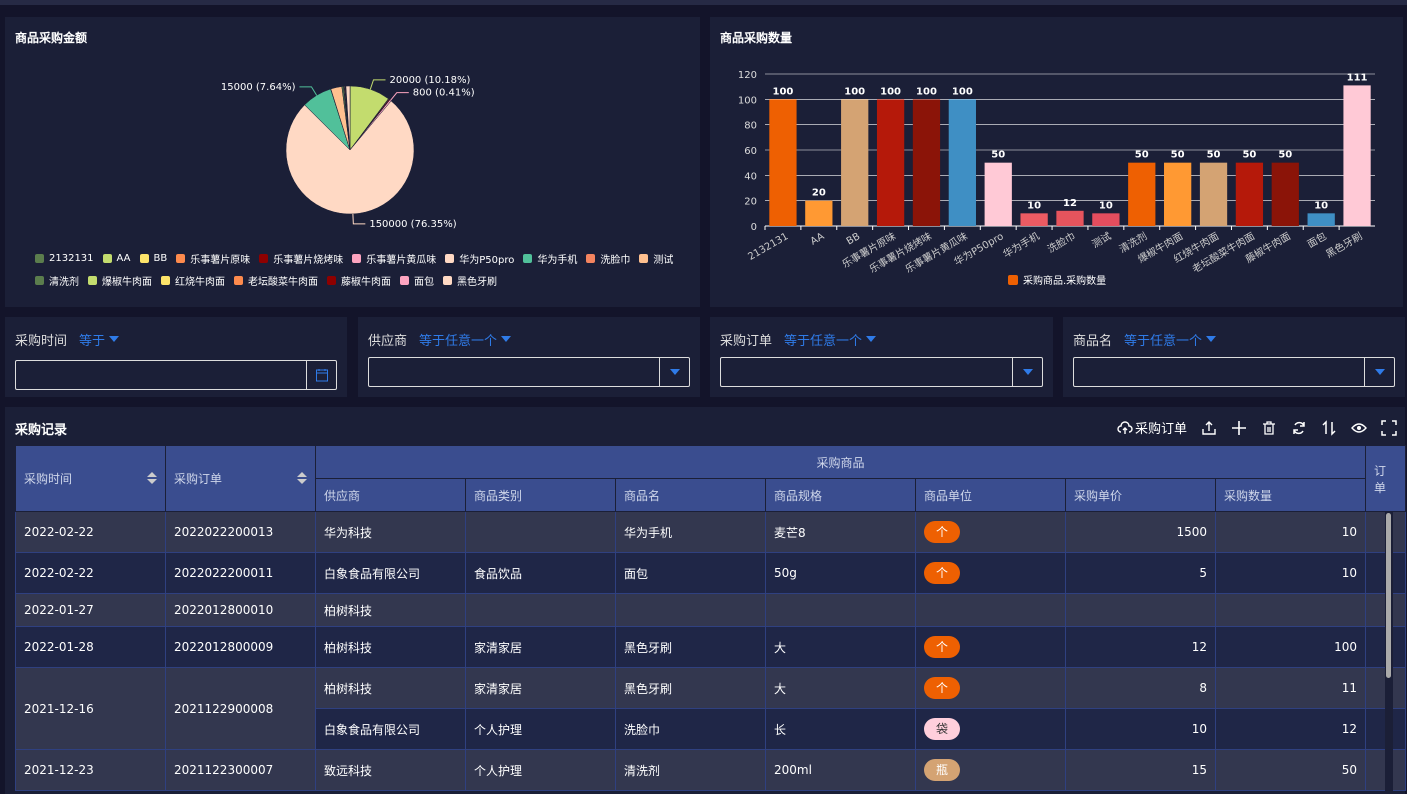  Describe the element at coordinates (153, 258) in the screenshot. I see `legend-item: BB` at that location.